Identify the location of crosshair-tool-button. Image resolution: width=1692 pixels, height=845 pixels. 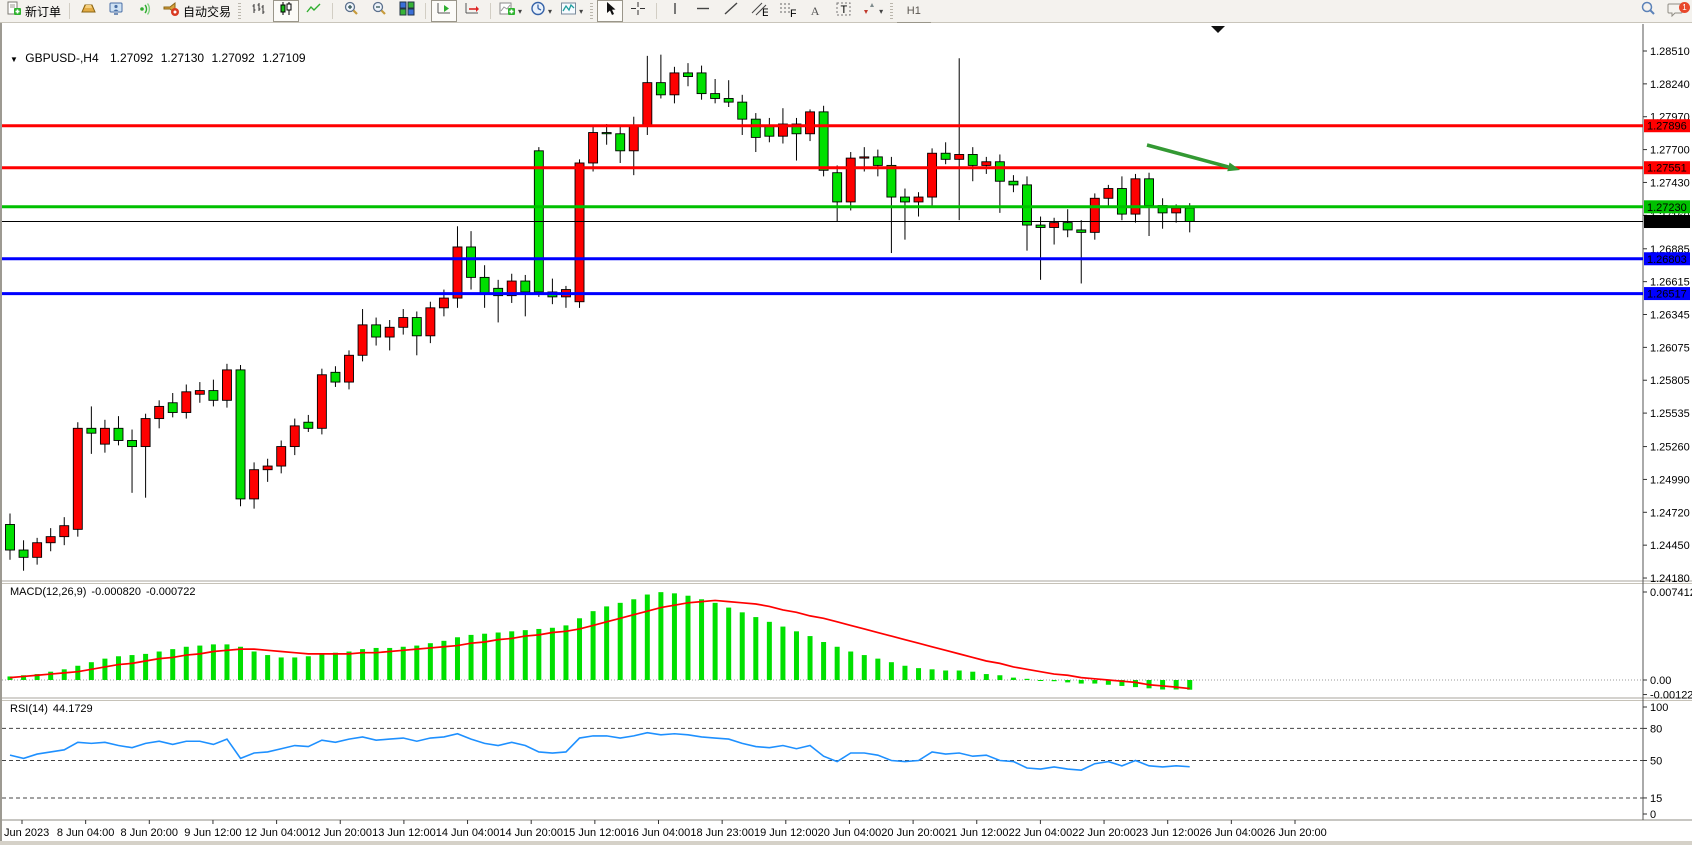
(638, 11).